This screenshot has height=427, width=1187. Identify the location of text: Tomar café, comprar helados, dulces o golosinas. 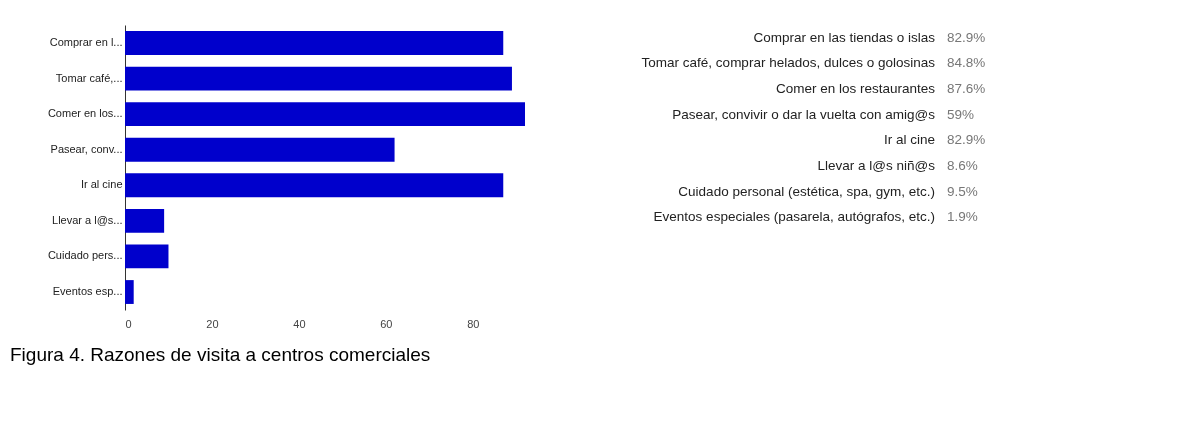
(788, 63).